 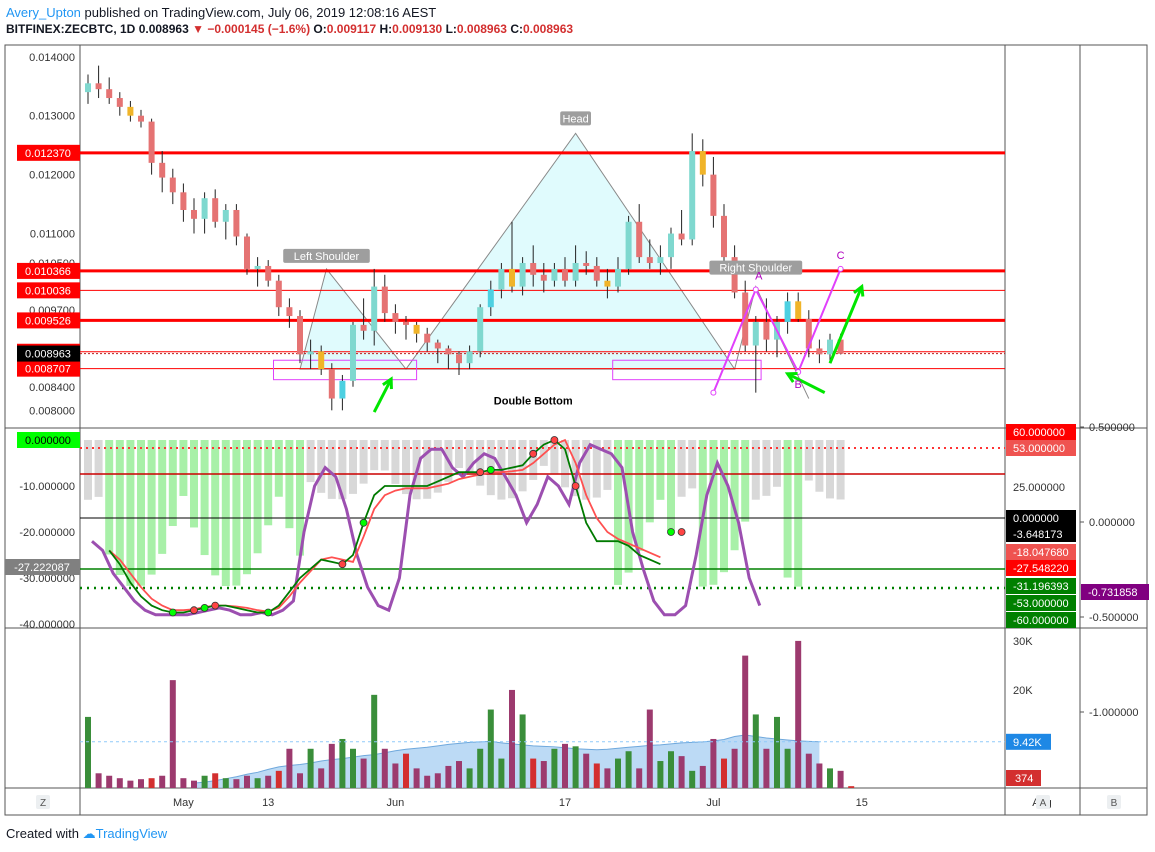 I want to click on timezone-button: Z, so click(x=43, y=803).